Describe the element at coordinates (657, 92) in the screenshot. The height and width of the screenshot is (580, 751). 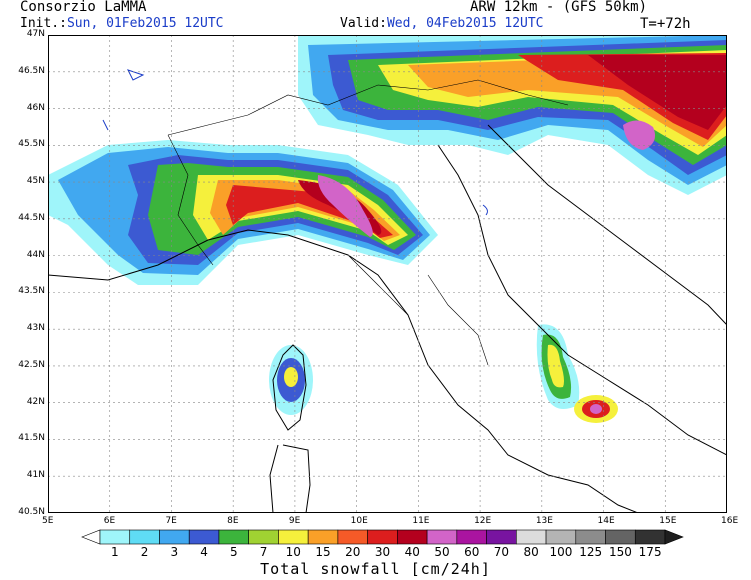
I see `snow-band-north-darkred` at that location.